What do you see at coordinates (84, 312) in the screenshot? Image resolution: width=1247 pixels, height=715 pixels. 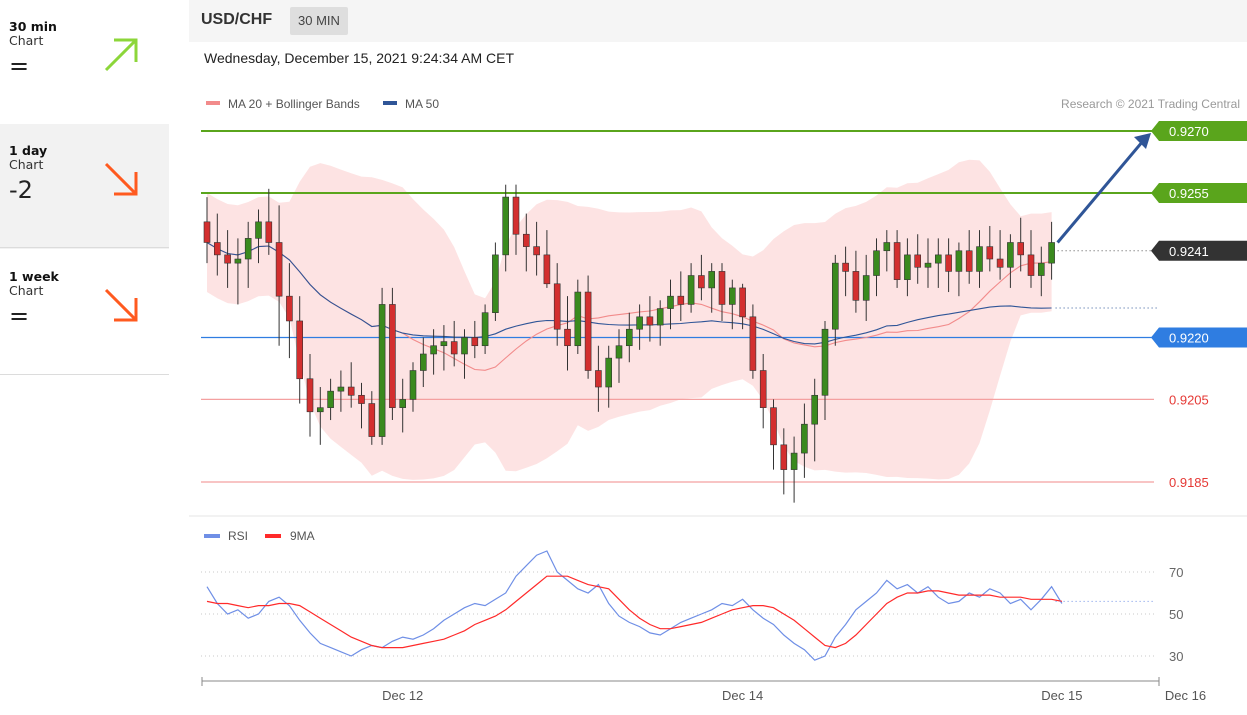 I see `timeframe-card-1week: 1 week Chart =` at bounding box center [84, 312].